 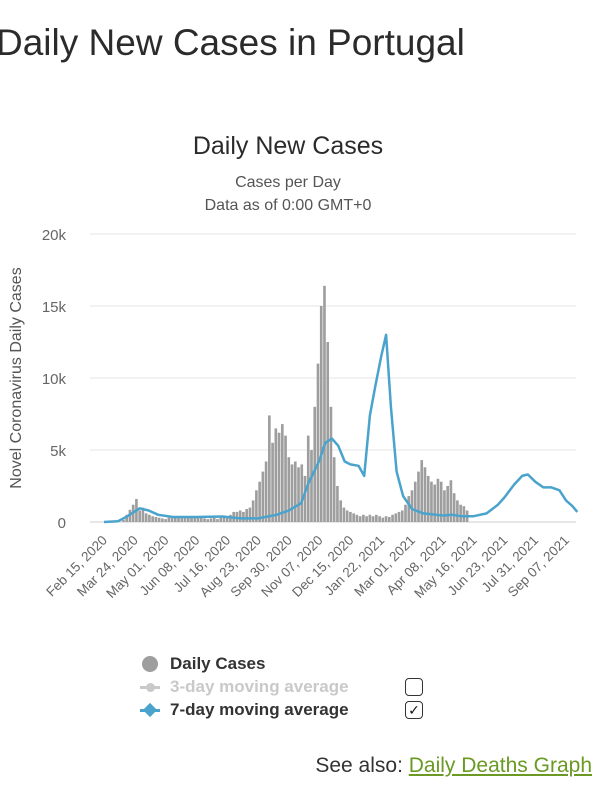 What do you see at coordinates (288, 205) in the screenshot?
I see `chart-subtitle-date: Data as of 0:00 GMT+0` at bounding box center [288, 205].